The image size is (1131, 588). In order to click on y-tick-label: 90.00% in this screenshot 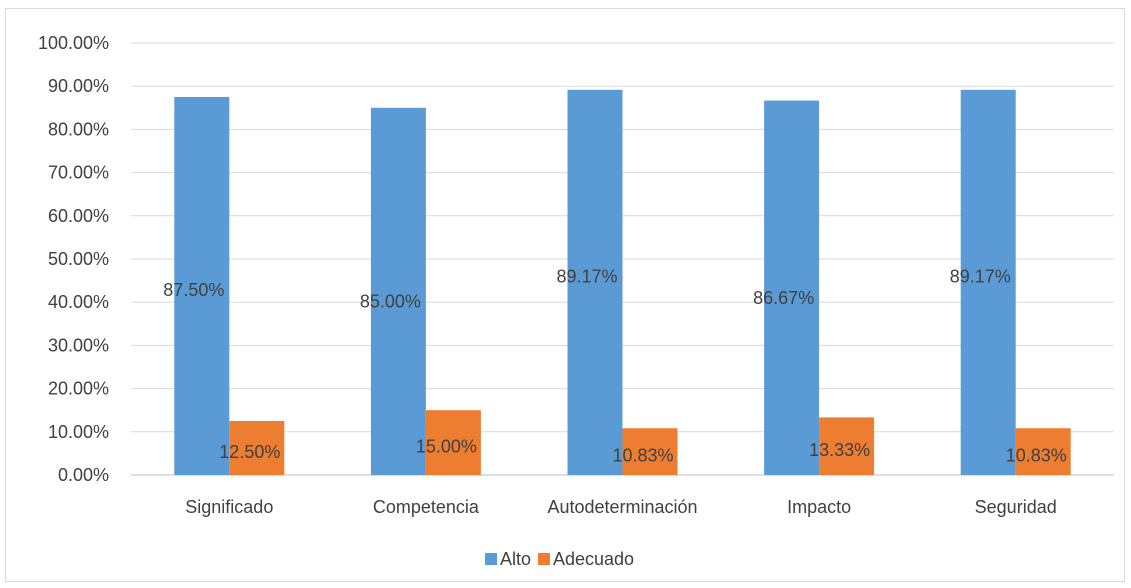, I will do `click(78, 86)`.